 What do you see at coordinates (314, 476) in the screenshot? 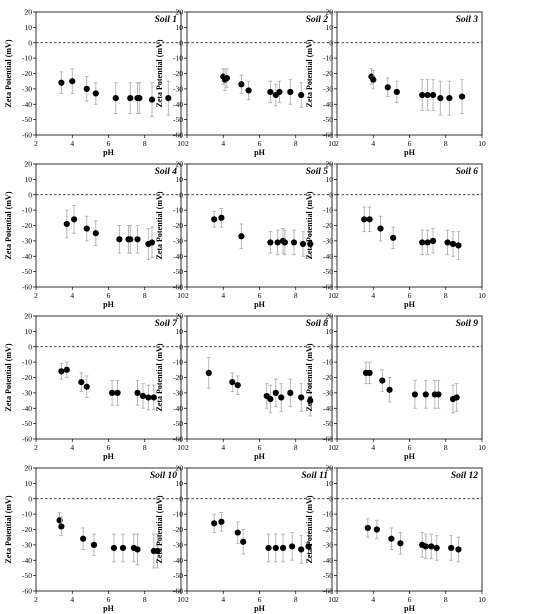
I see `panel-title: Soil 11` at bounding box center [314, 476].